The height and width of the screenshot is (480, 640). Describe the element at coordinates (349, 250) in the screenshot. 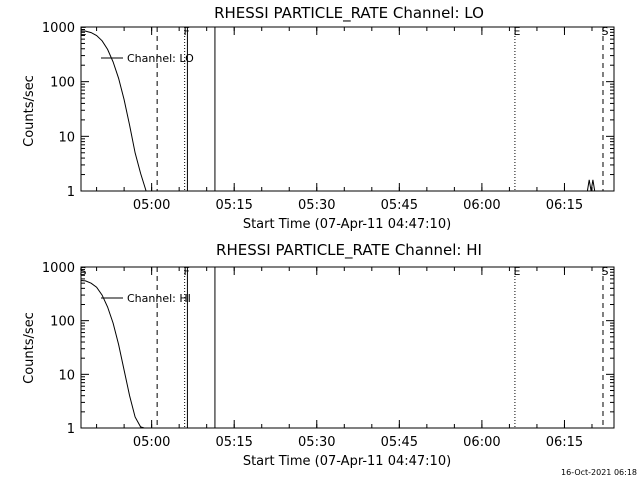

I see `chart-title: RHESSI PARTICLE_RATE Channel: HI` at that location.